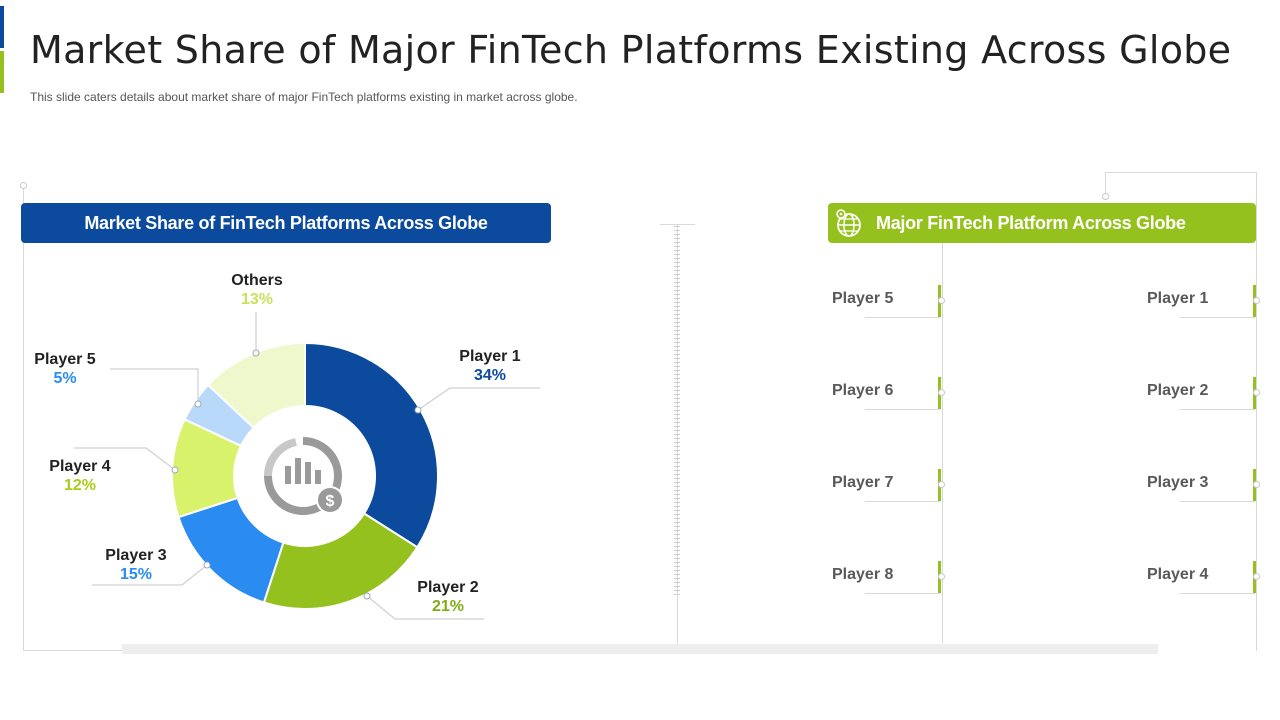 The height and width of the screenshot is (720, 1280). What do you see at coordinates (448, 606) in the screenshot?
I see `slice-value-label: 21%` at bounding box center [448, 606].